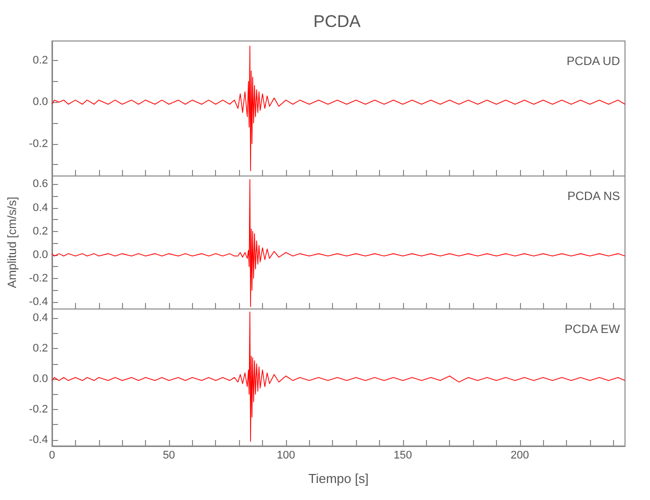 This screenshot has height=500, width=650. What do you see at coordinates (52, 456) in the screenshot?
I see `x-tick-label: 0` at bounding box center [52, 456].